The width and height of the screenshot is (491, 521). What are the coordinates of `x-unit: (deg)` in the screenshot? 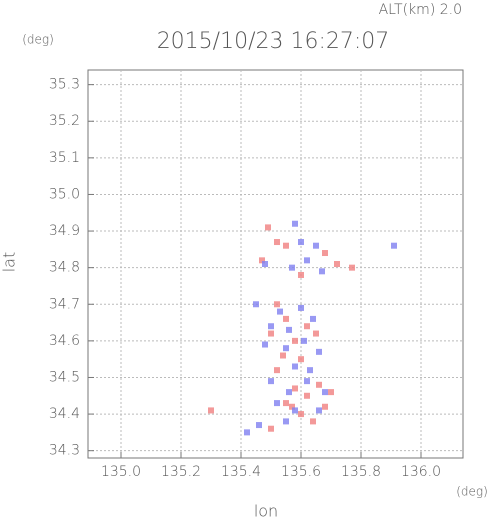 It's located at (472, 492).